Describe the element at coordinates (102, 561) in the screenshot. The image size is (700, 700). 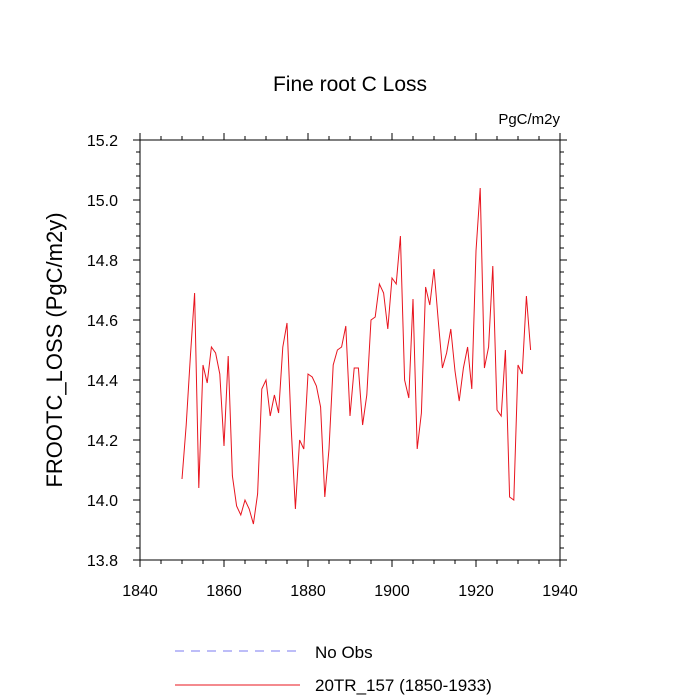
I see `y-tick-label: 13.8` at that location.